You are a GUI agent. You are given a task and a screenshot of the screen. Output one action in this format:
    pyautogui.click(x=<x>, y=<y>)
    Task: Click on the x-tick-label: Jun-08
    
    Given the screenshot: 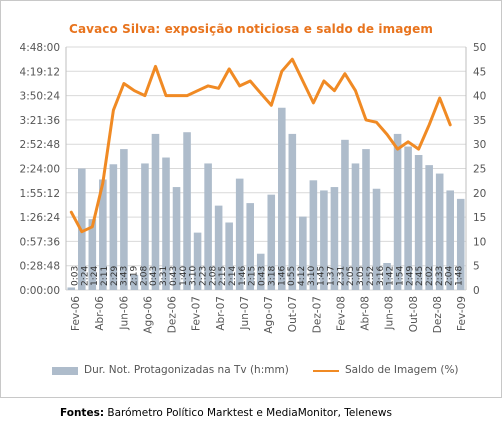 What is the action you would take?
    pyautogui.click(x=390, y=313)
    